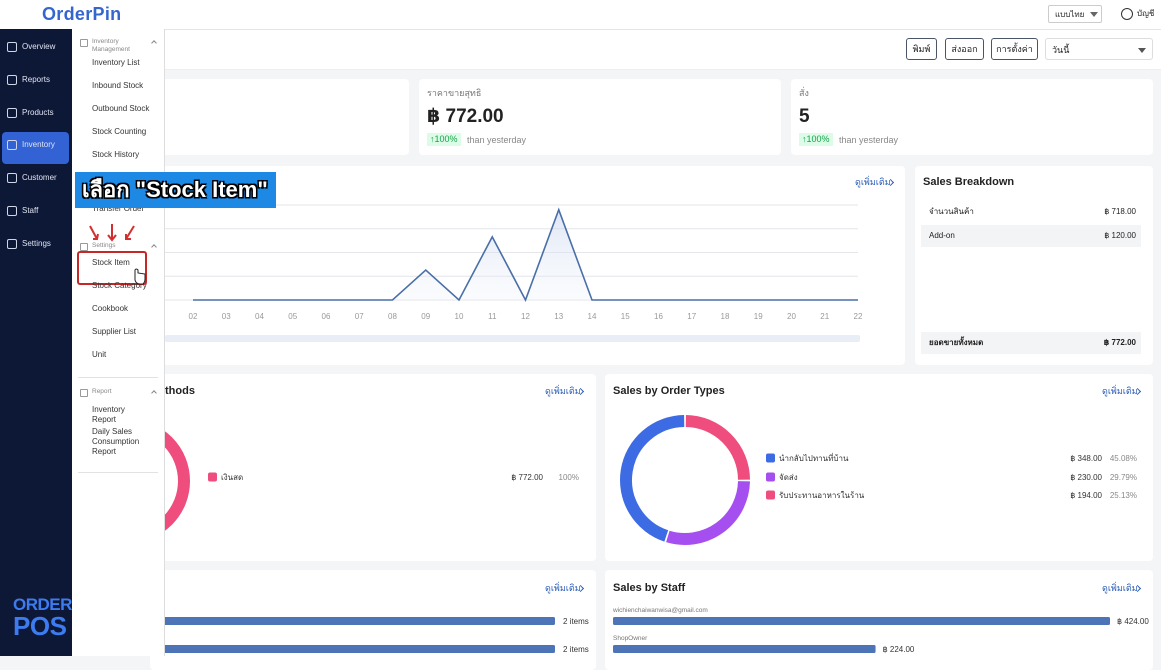 Image resolution: width=1161 pixels, height=670 pixels. I want to click on total-value: ฿ 772.00, so click(1119, 342).